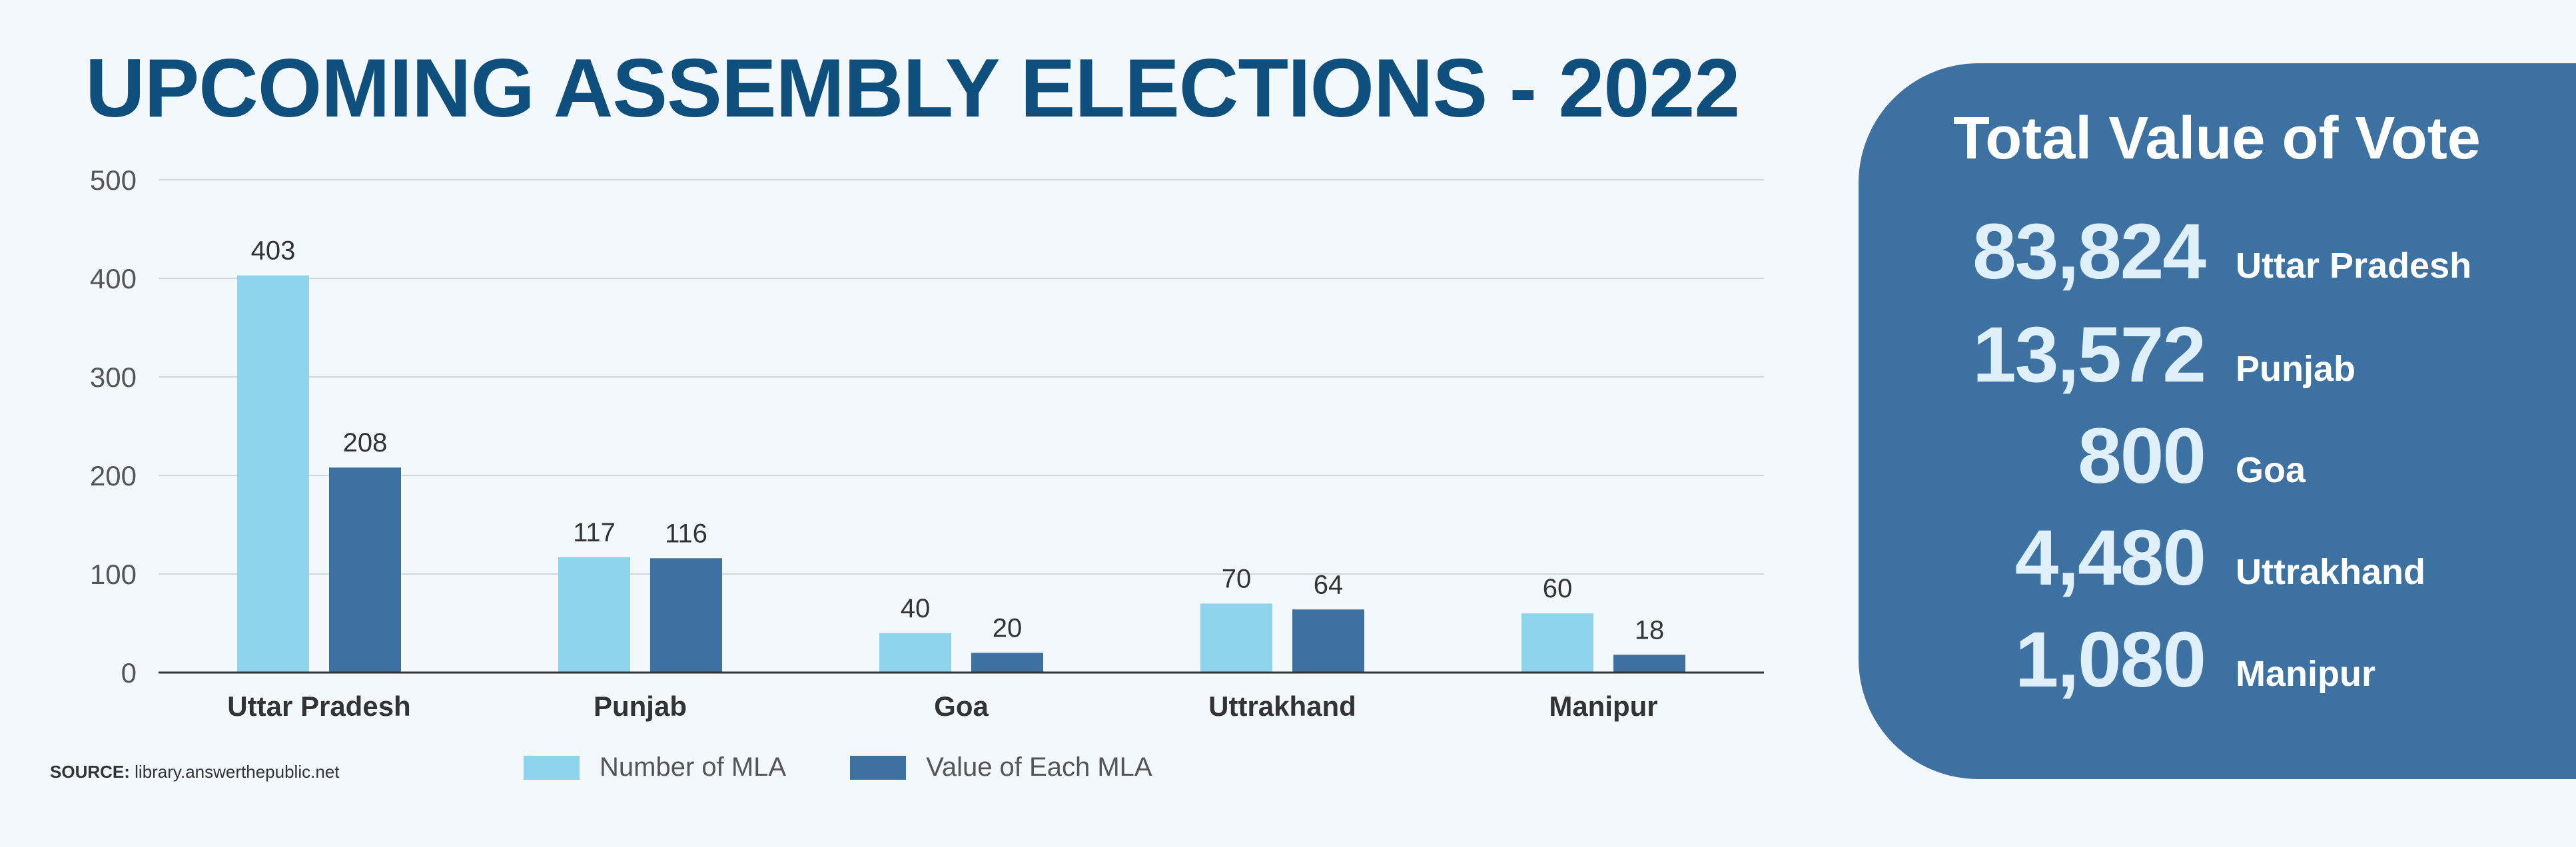 This screenshot has height=847, width=2576. What do you see at coordinates (1237, 578) in the screenshot?
I see `data-label: 70` at bounding box center [1237, 578].